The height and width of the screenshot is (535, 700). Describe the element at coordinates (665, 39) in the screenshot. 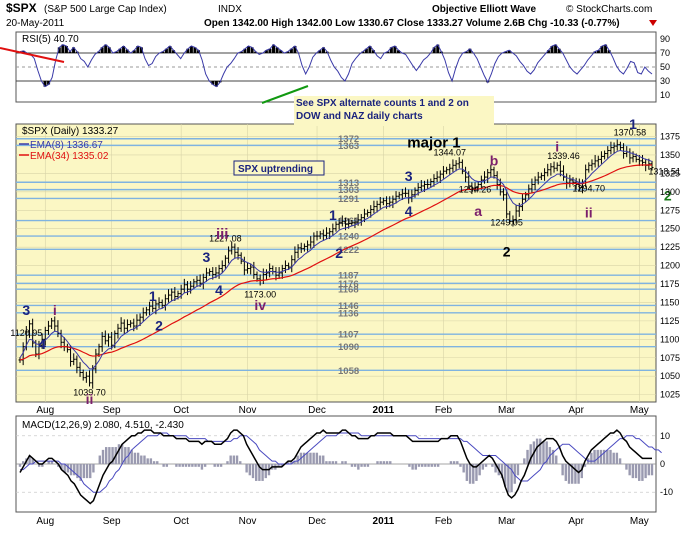

I see `rsi-tick-label: 90` at that location.